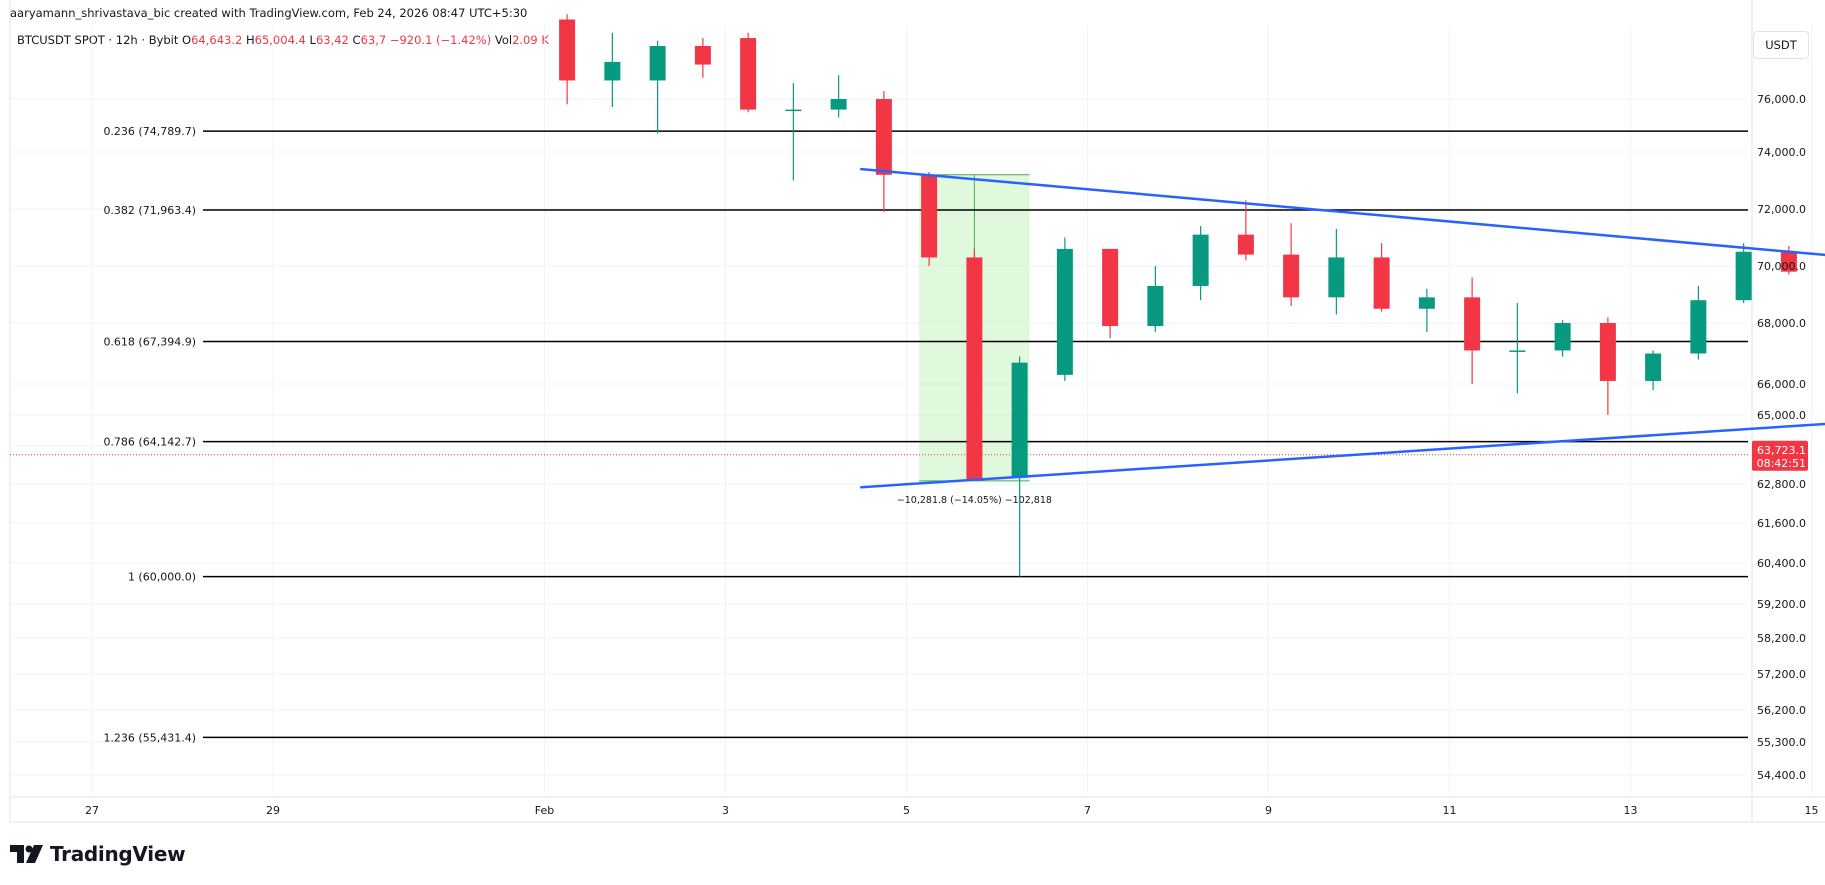  Describe the element at coordinates (149, 131) in the screenshot. I see `fib-level-label: 0.236 (74,789.7)` at that location.